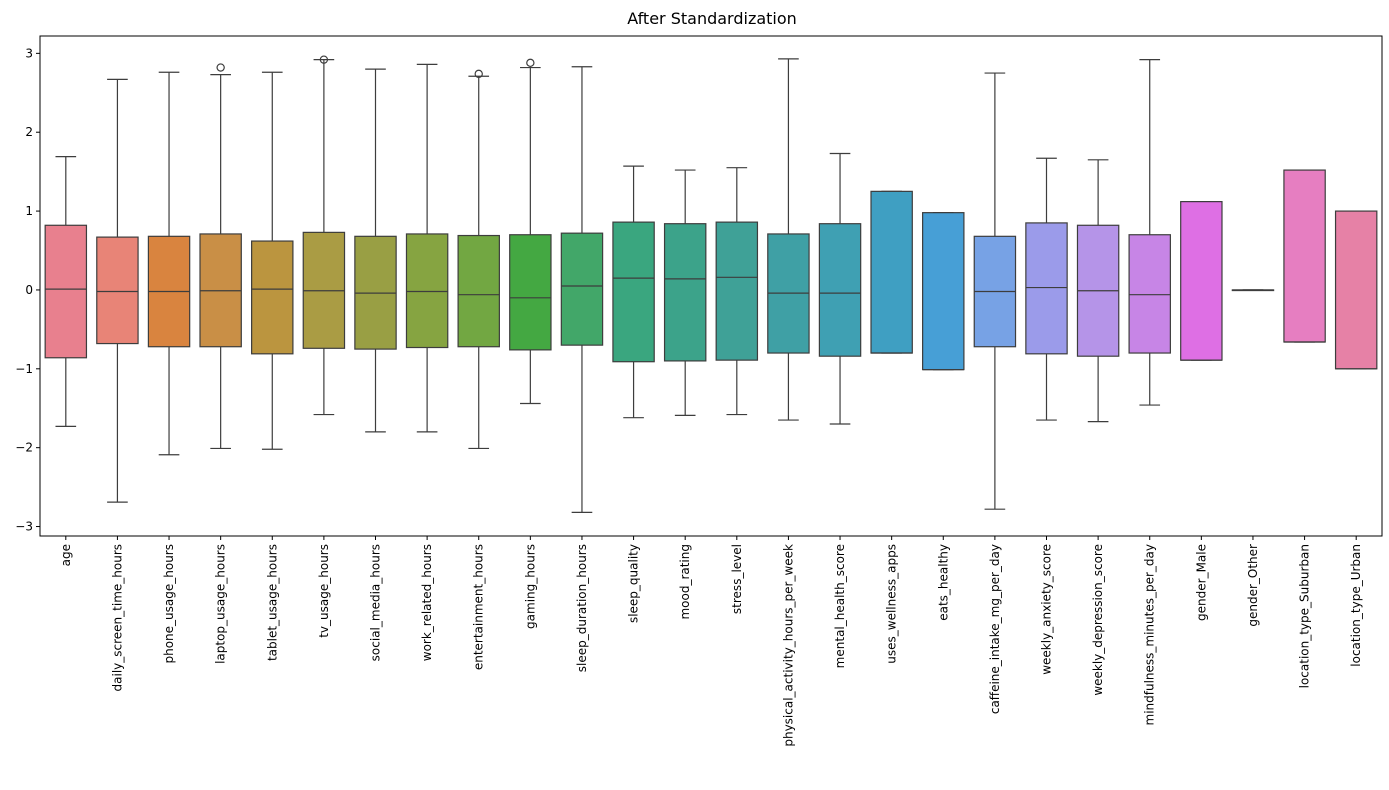 The image size is (1389, 790). Describe the element at coordinates (117, 617) in the screenshot. I see `x-tick-label: daily_screen_time_hours` at that location.